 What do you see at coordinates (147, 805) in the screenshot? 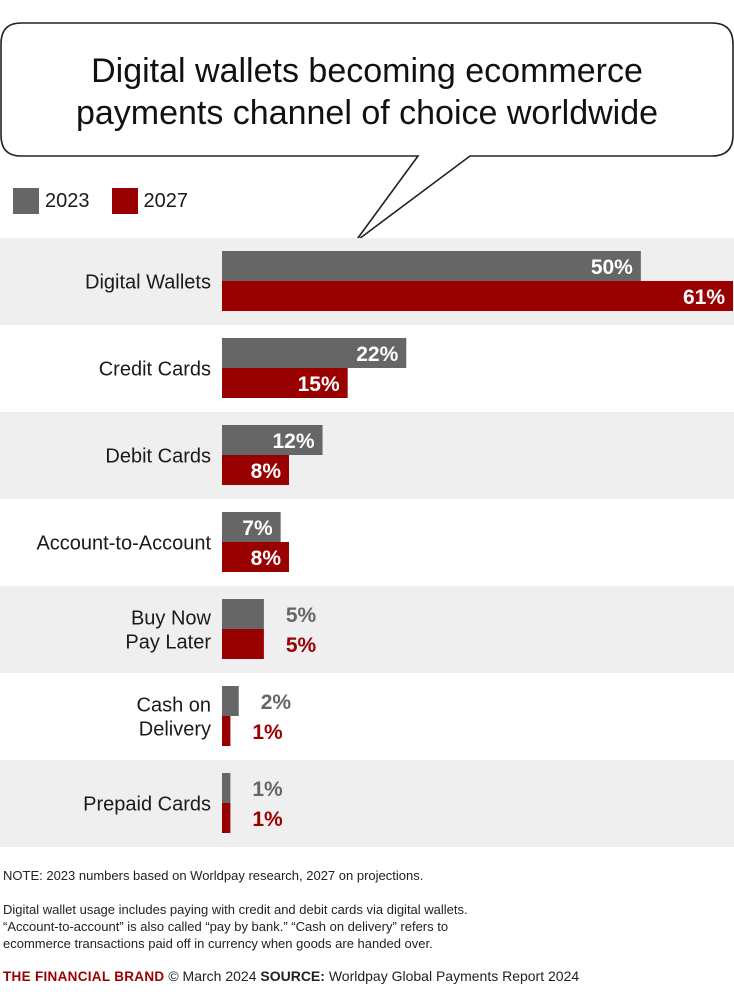
I see `category-label: Prepaid Cards` at bounding box center [147, 805].